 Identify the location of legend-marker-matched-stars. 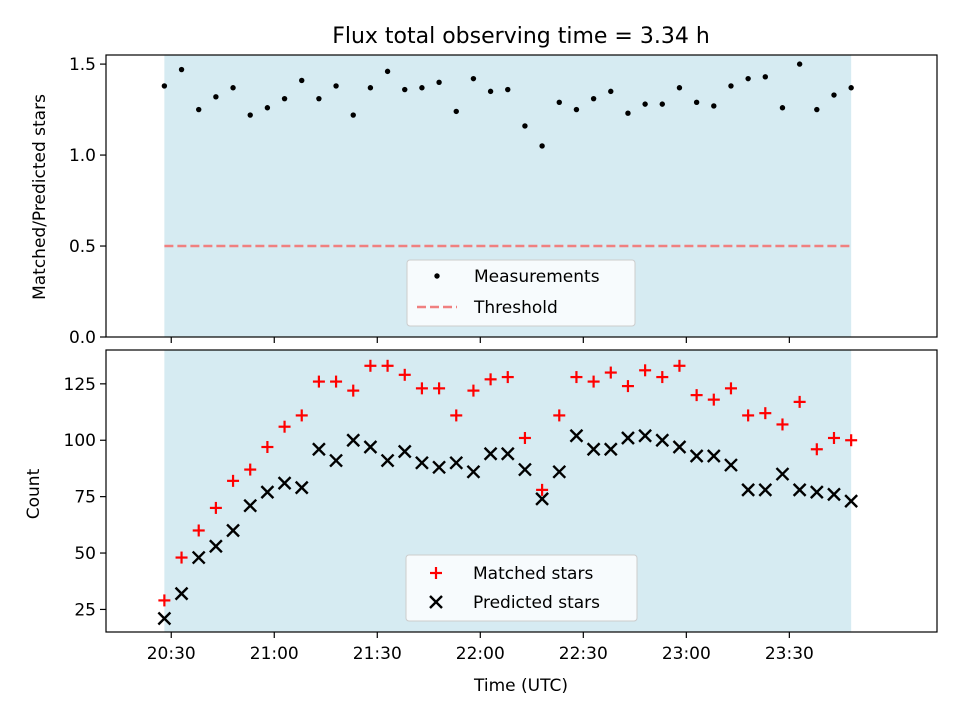
(436, 573).